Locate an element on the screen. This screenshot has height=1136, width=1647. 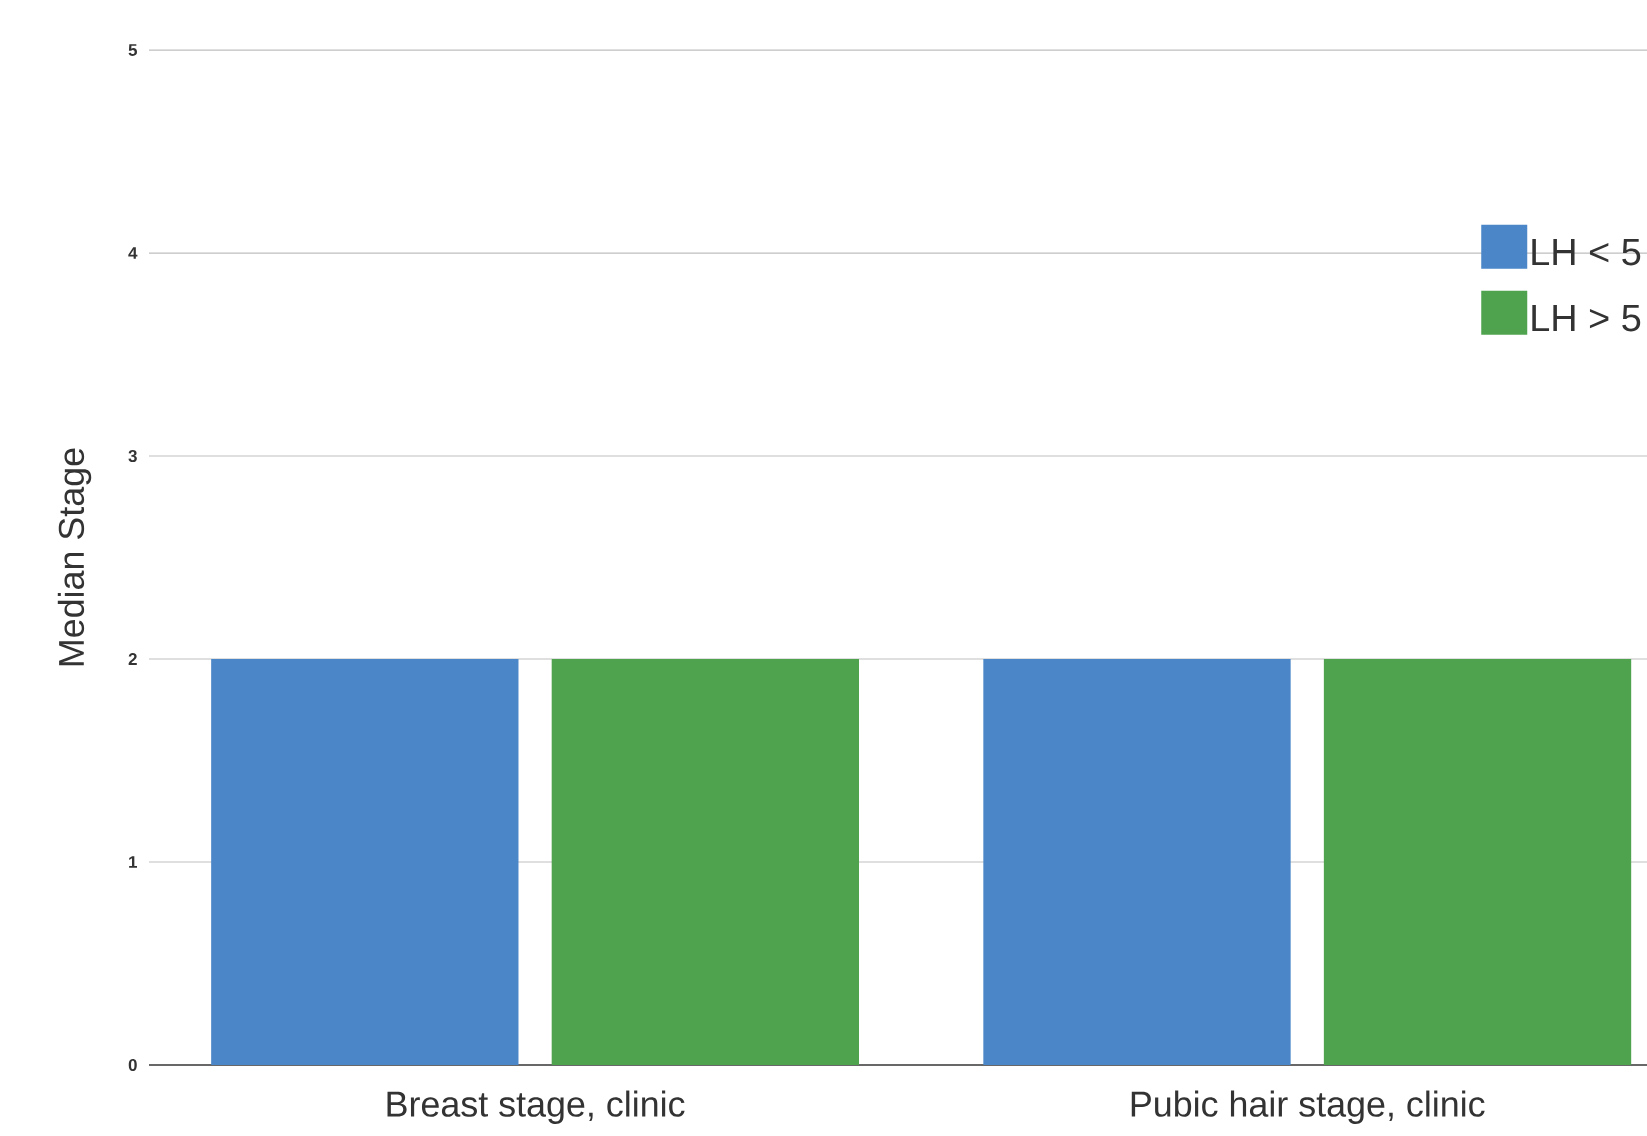
y-tick-label: 3 is located at coordinates (132, 456).